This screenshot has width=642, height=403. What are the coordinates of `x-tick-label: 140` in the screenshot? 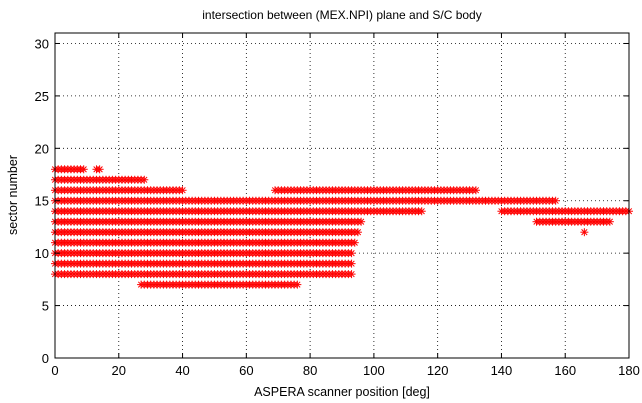 It's located at (502, 370).